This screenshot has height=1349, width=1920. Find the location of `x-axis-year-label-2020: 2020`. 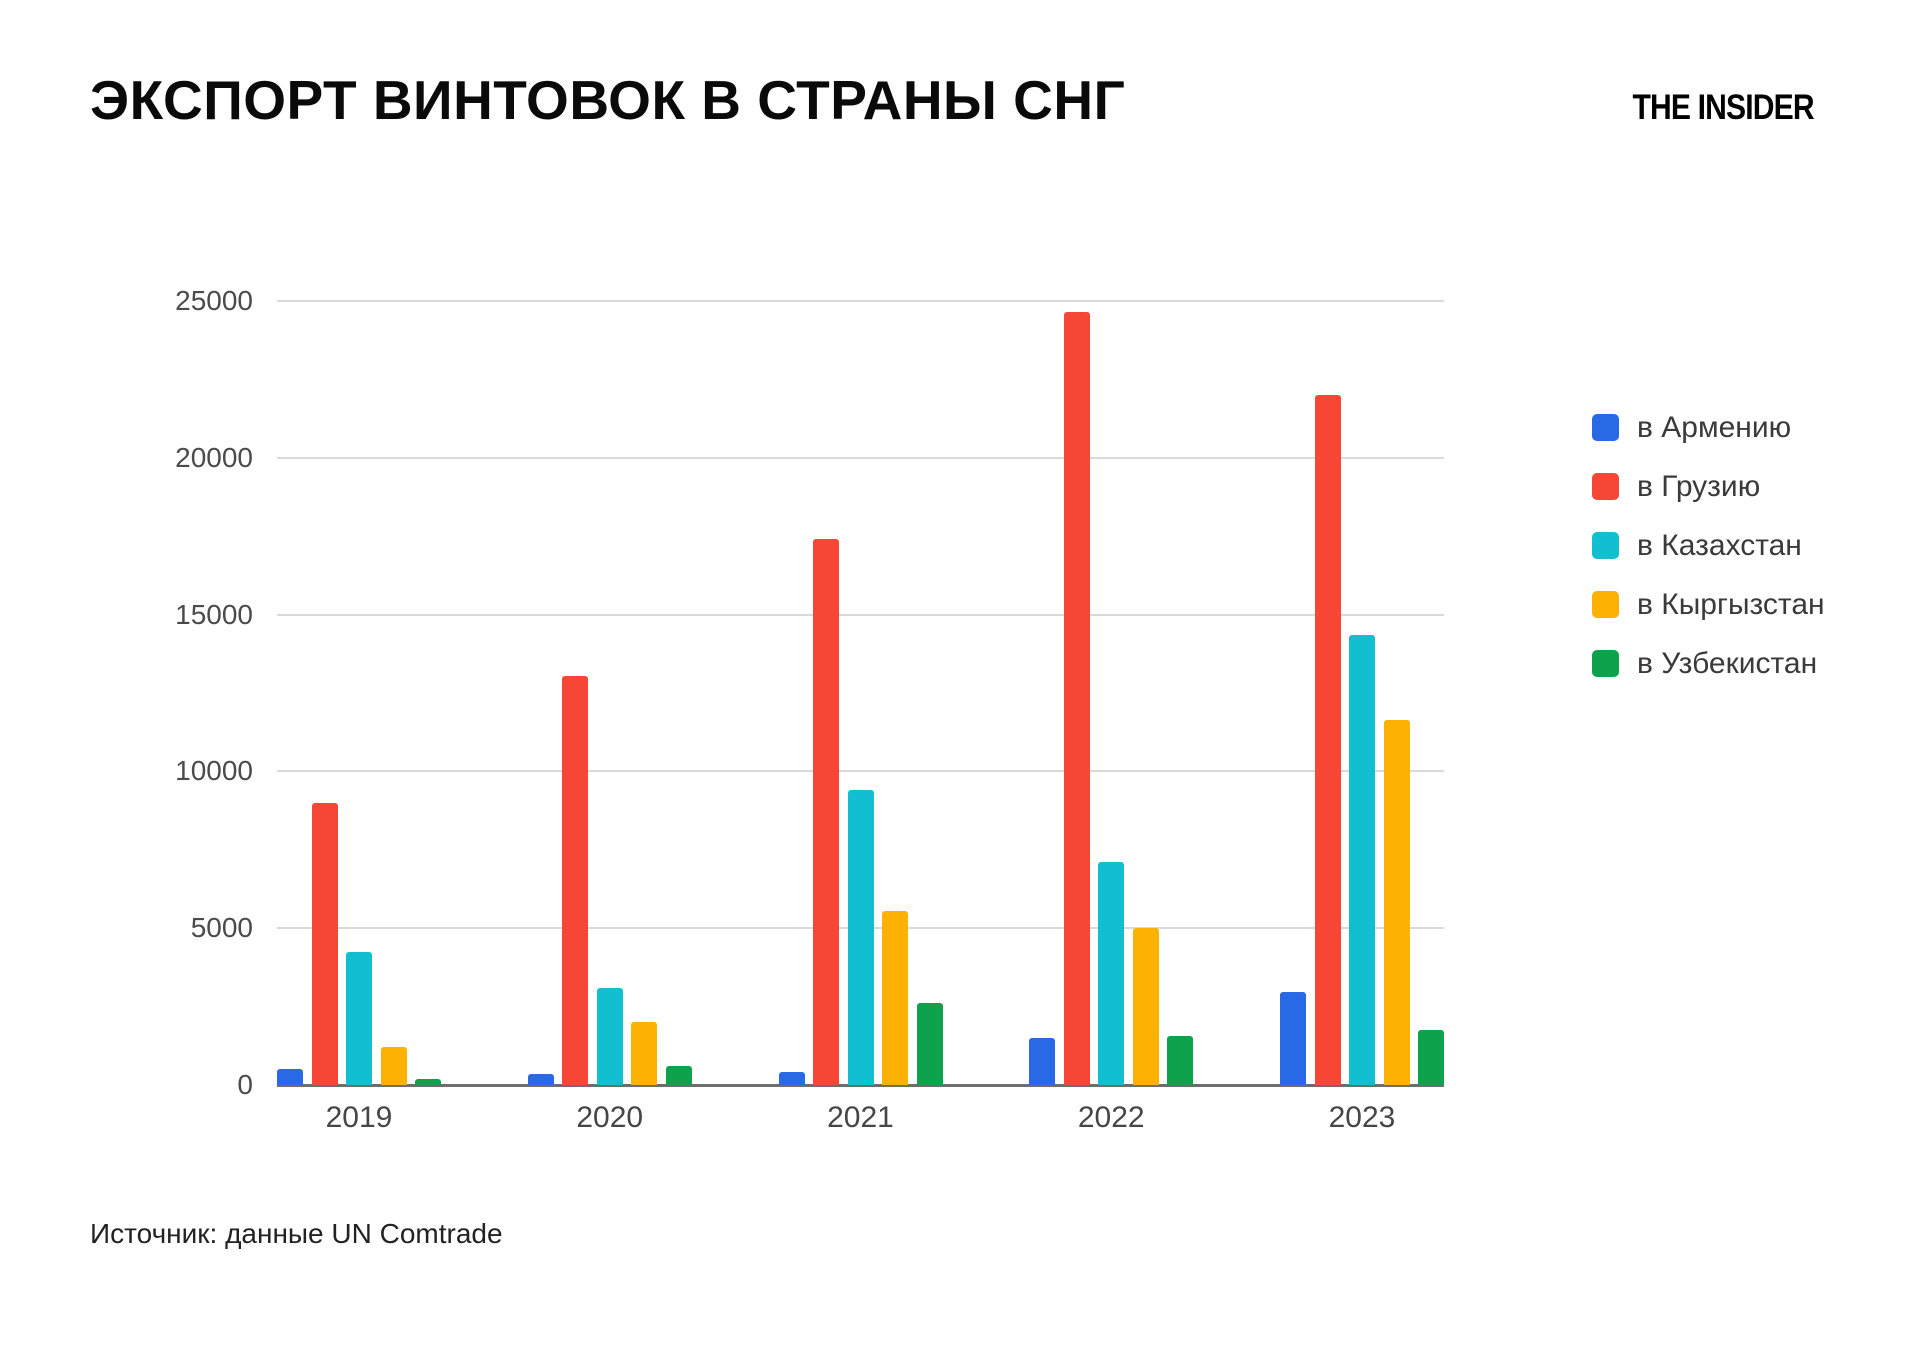

x-axis-year-label-2020: 2020 is located at coordinates (610, 1117).